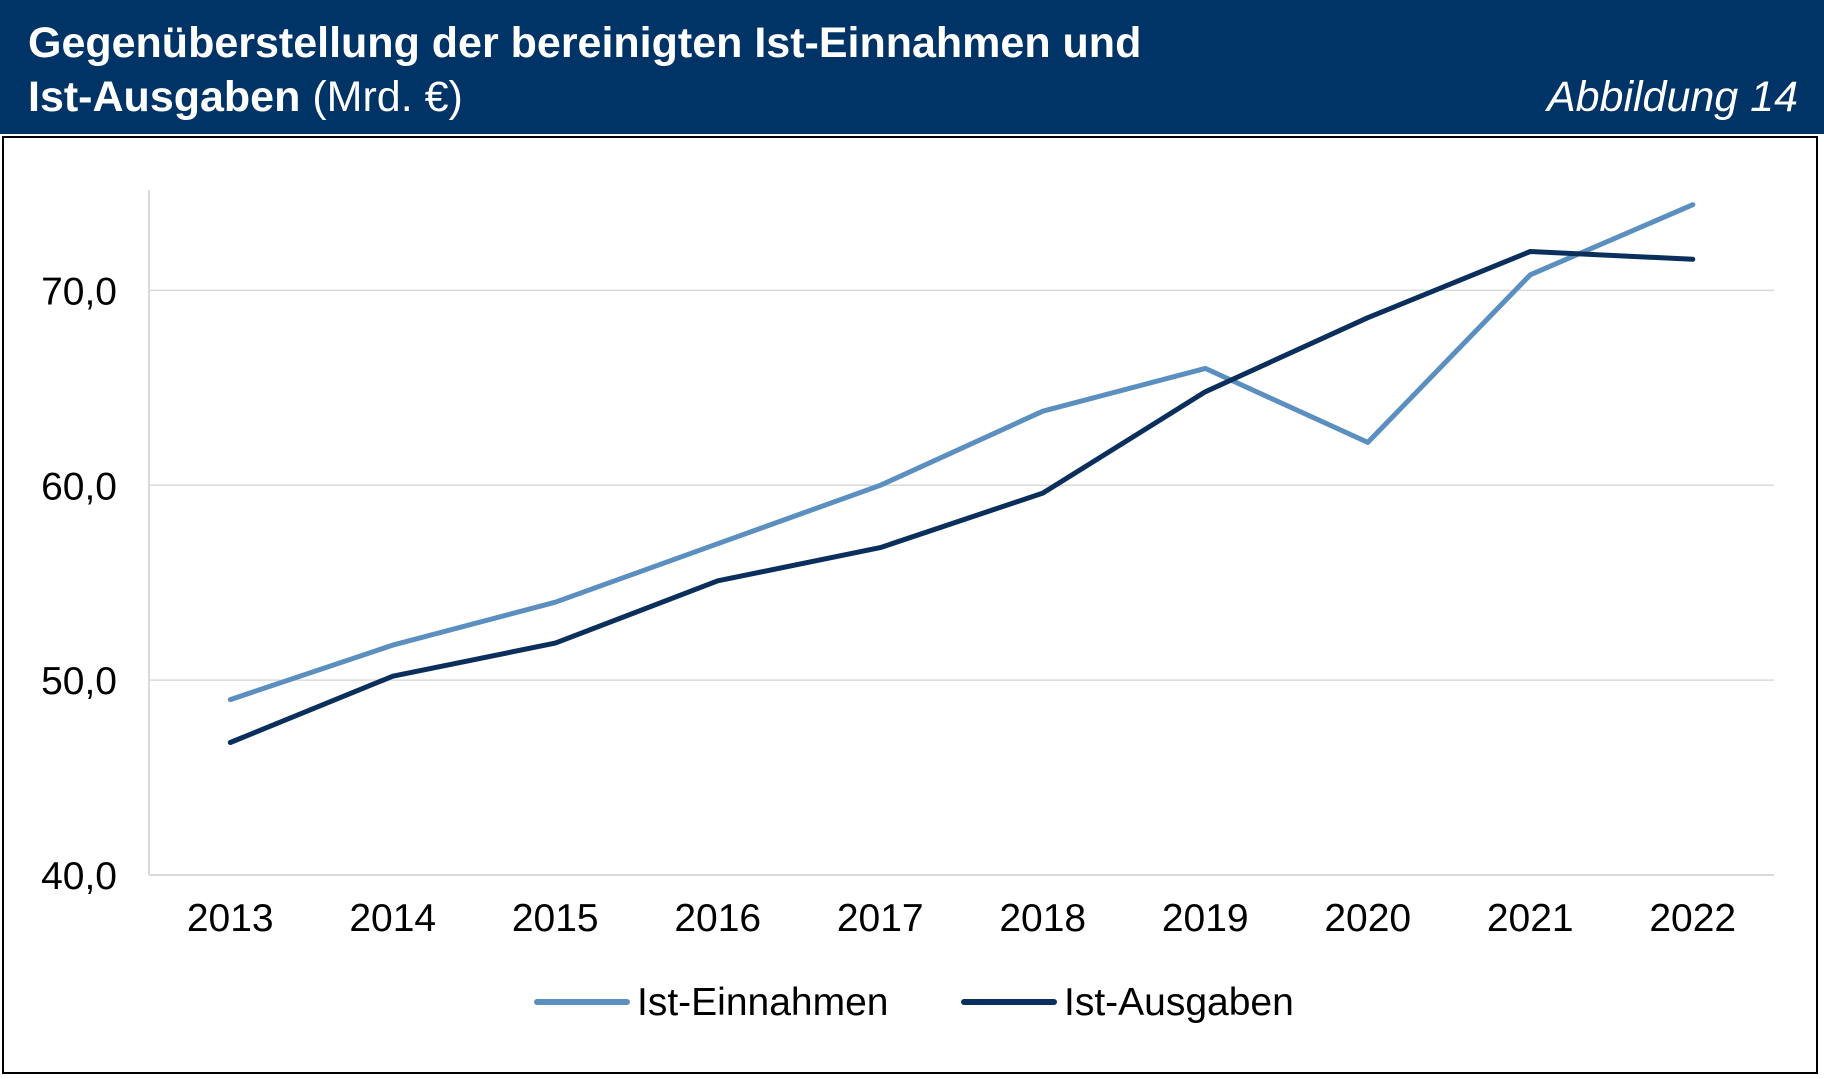 This screenshot has height=1079, width=1824. What do you see at coordinates (880, 918) in the screenshot?
I see `x-tick-label: 2017` at bounding box center [880, 918].